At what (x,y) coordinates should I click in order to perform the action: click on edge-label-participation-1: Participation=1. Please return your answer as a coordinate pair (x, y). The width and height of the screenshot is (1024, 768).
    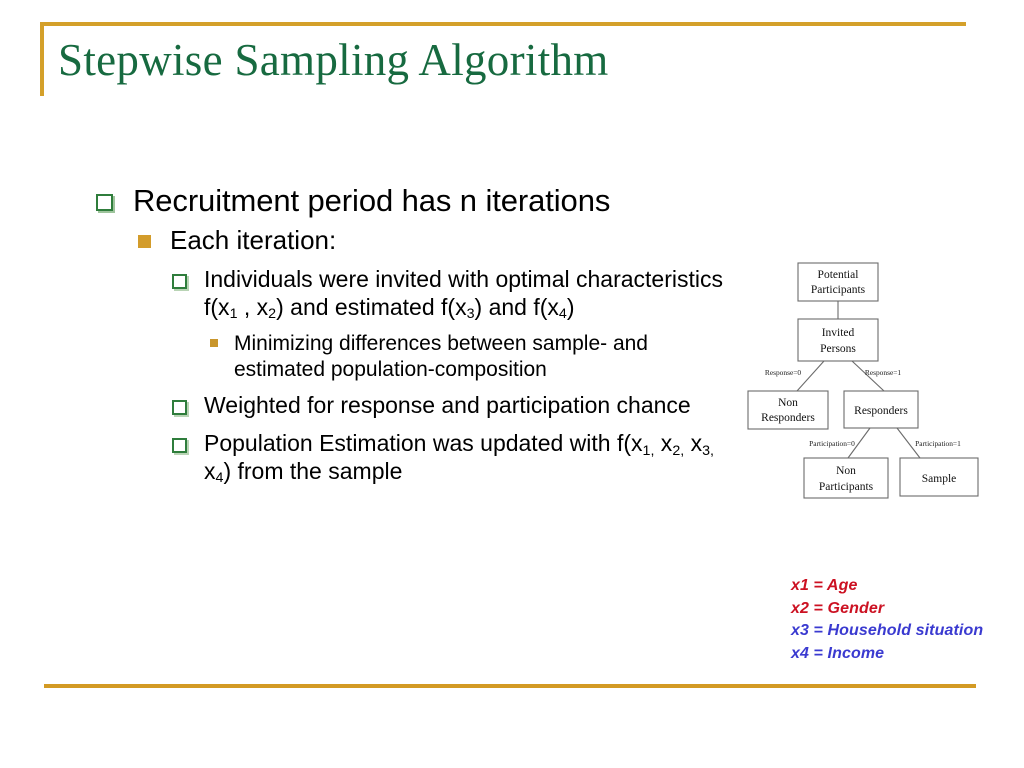
    Looking at the image, I should click on (938, 443).